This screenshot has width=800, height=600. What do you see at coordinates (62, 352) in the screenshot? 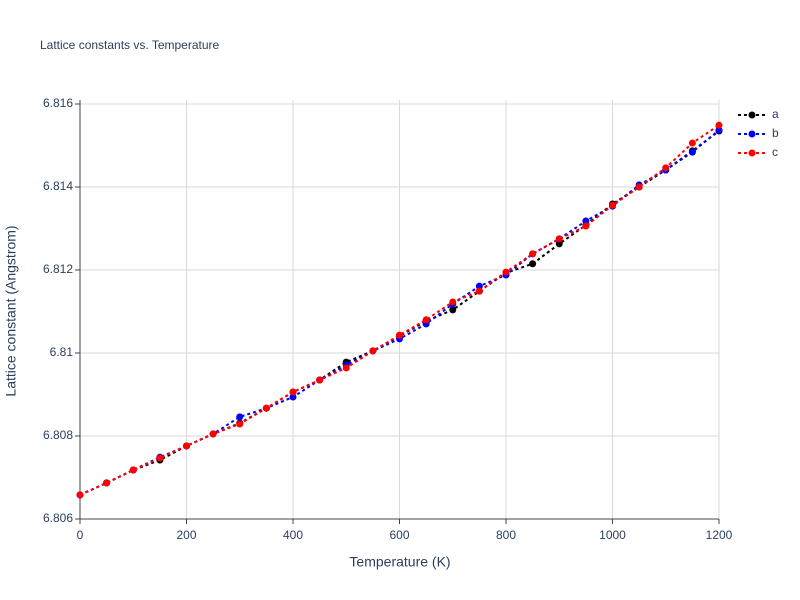
I see `y-tick-label: 6.81` at bounding box center [62, 352].